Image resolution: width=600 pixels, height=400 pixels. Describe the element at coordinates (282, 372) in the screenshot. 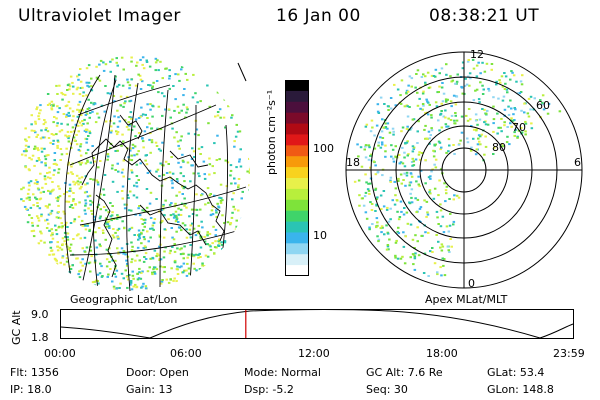

I see `info-mode: Mode: Normal` at that location.